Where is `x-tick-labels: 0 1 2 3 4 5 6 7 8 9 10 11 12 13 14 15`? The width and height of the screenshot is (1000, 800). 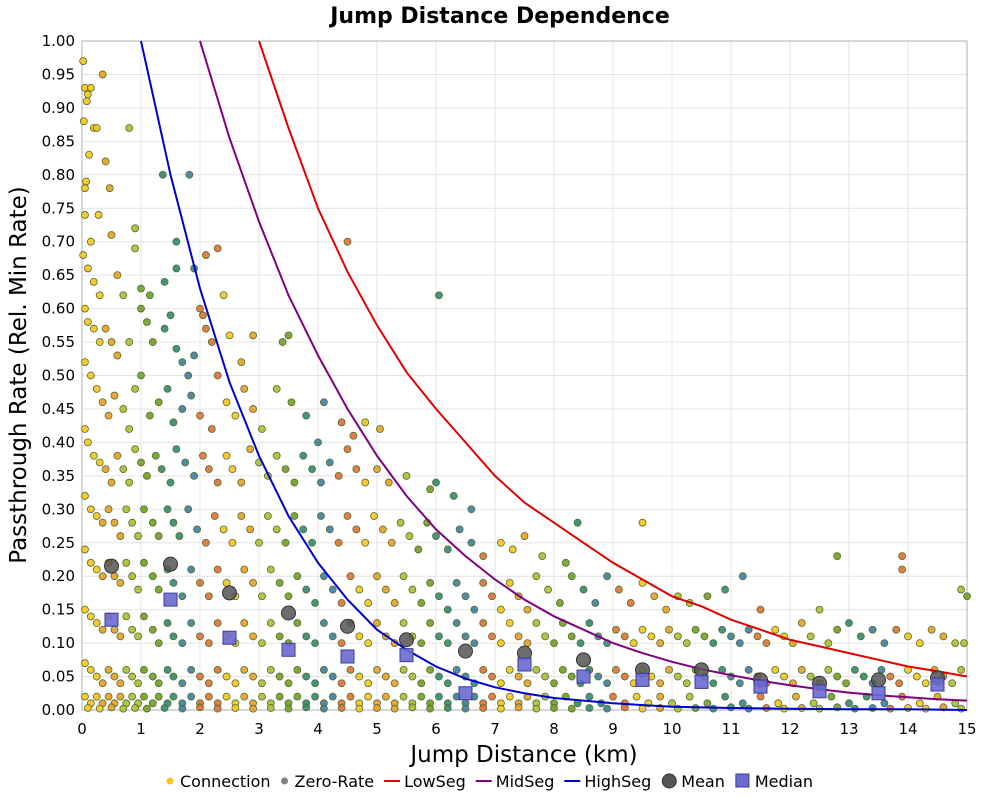 x-tick-labels: 0 1 2 3 4 5 6 7 8 9 10 11 12 13 14 15 is located at coordinates (526, 729).